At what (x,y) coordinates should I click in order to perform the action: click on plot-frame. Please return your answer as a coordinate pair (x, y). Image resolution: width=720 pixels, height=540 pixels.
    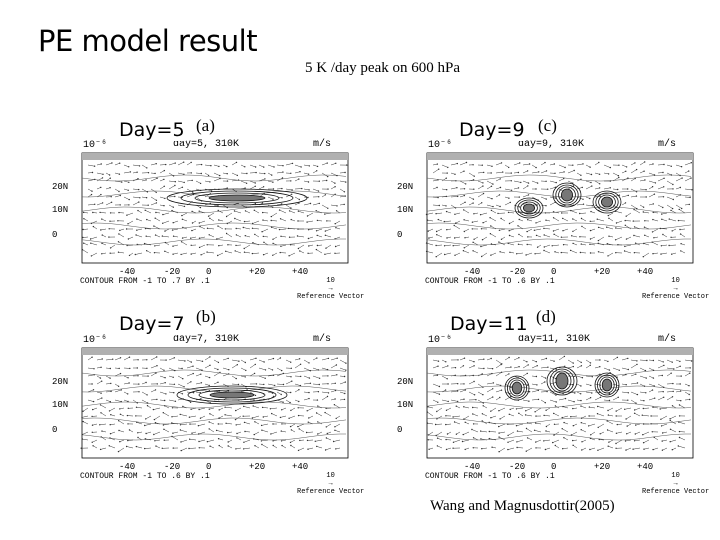
    Looking at the image, I should click on (560, 403).